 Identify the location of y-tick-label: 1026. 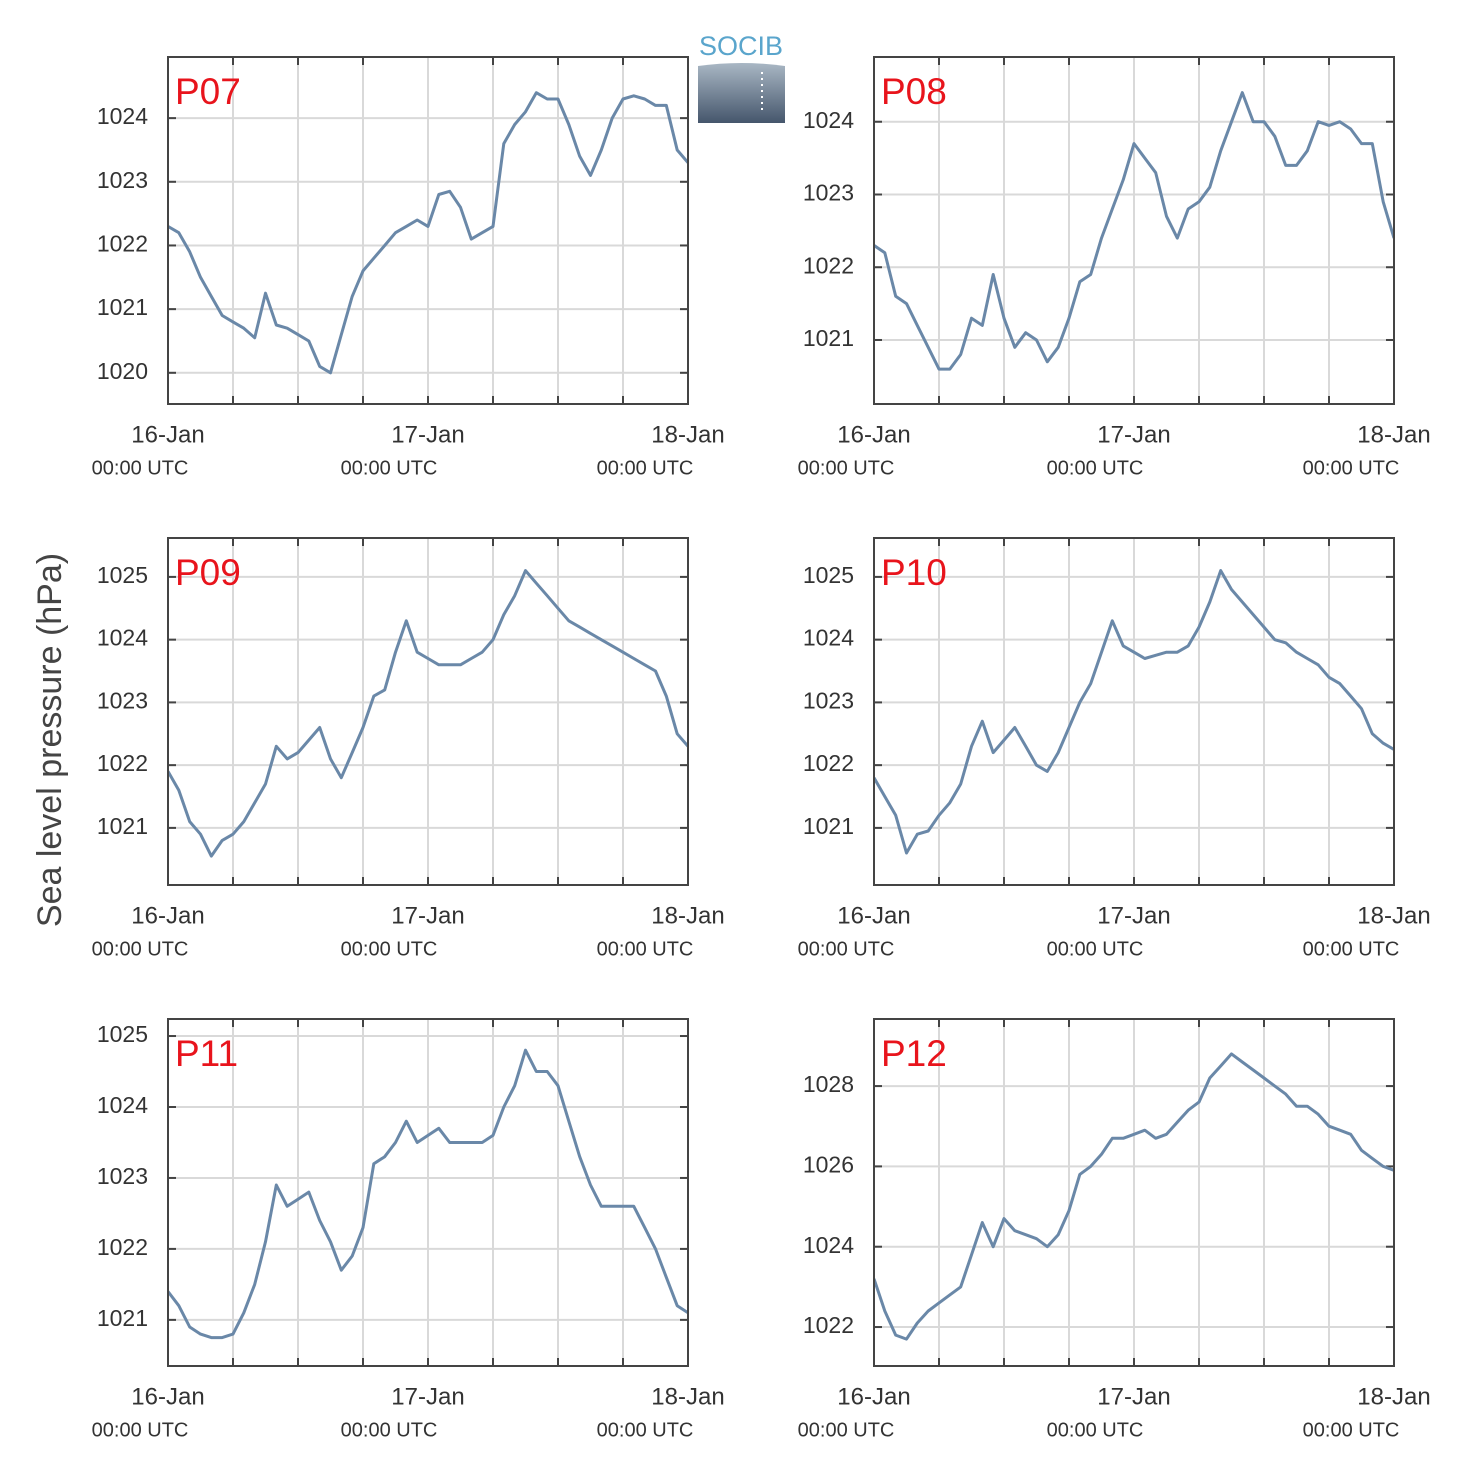
(828, 1164).